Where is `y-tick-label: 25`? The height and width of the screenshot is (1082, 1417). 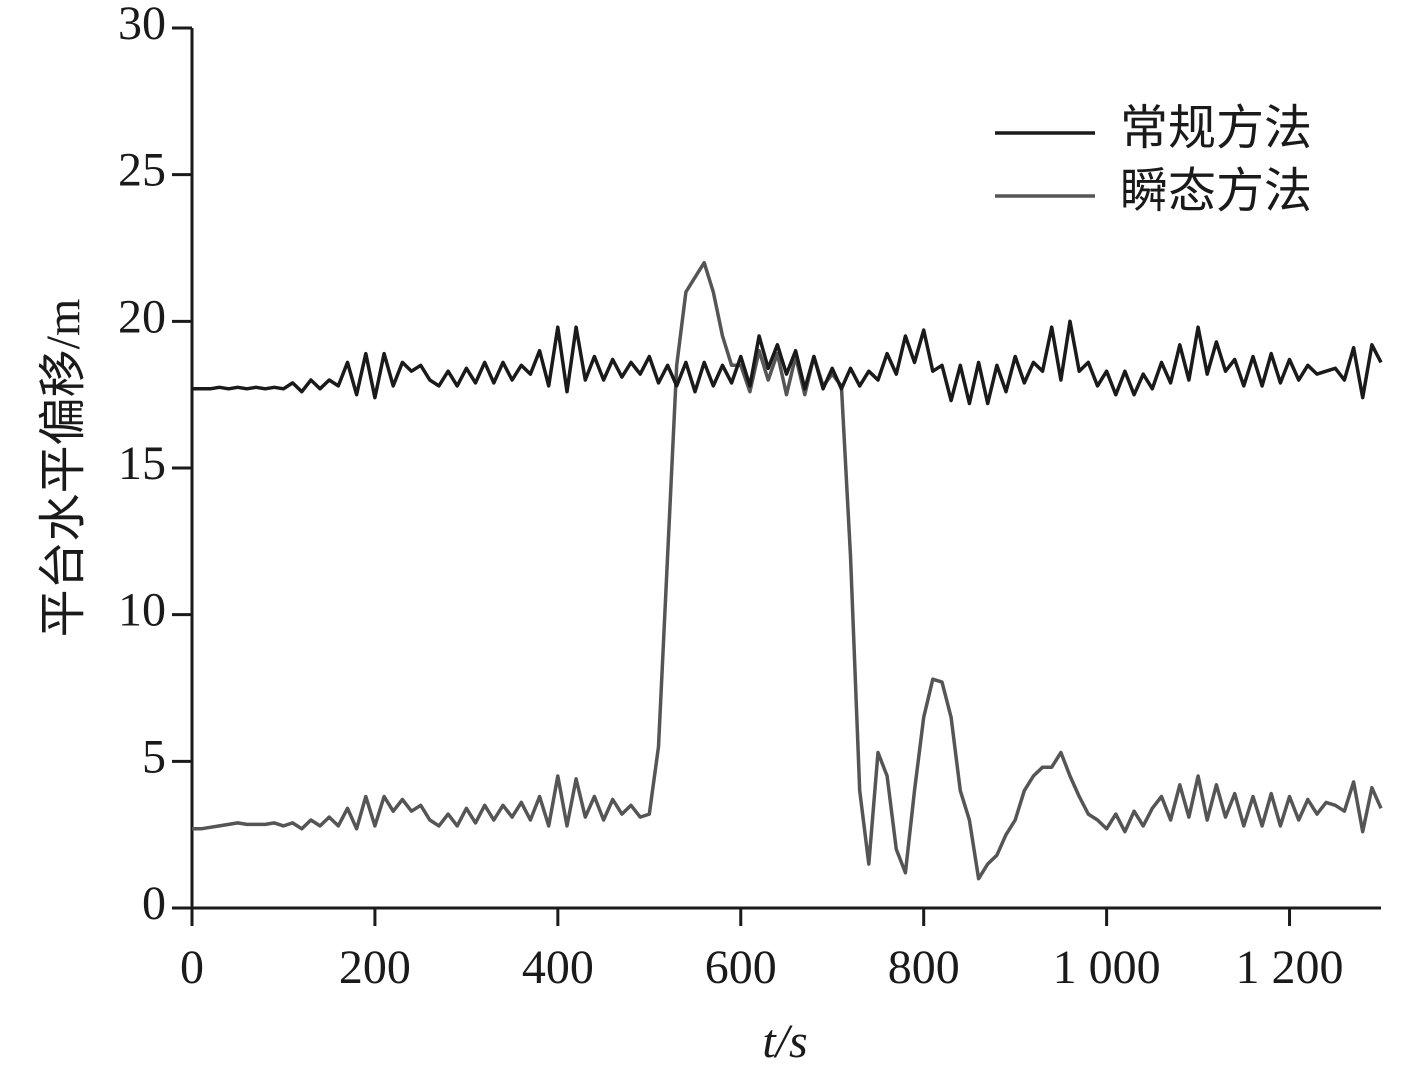
y-tick-label: 25 is located at coordinates (142, 170).